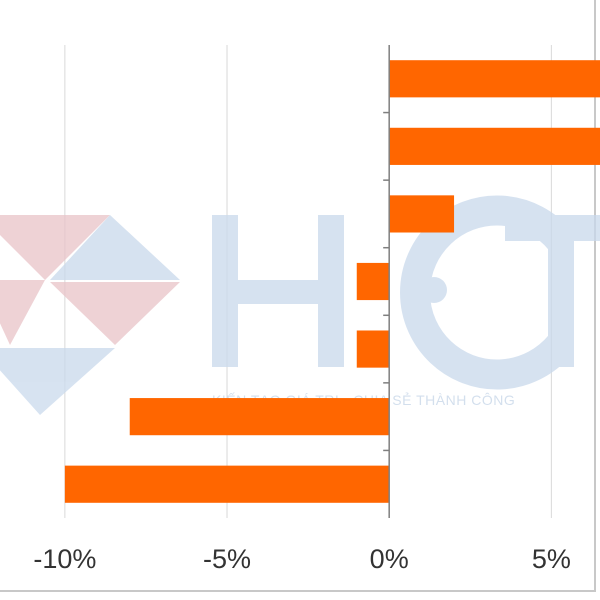 This screenshot has height=600, width=600. What do you see at coordinates (55, 247) in the screenshot?
I see `watermark-diamond-top-left` at bounding box center [55, 247].